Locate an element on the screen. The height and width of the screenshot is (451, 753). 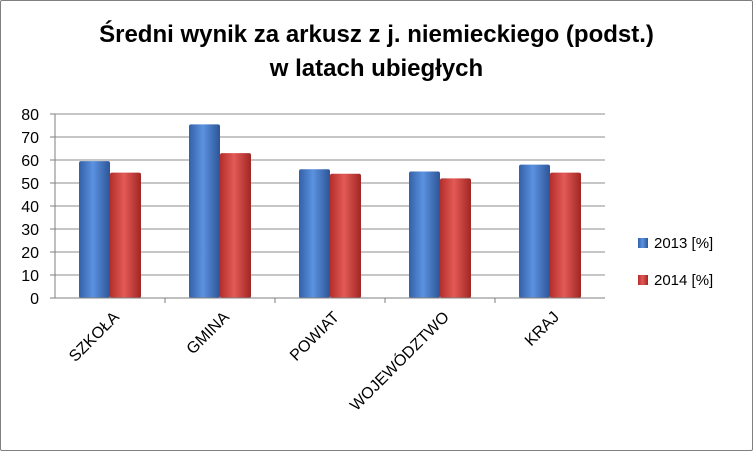
x-category-label: KRAJ is located at coordinates (542, 329).